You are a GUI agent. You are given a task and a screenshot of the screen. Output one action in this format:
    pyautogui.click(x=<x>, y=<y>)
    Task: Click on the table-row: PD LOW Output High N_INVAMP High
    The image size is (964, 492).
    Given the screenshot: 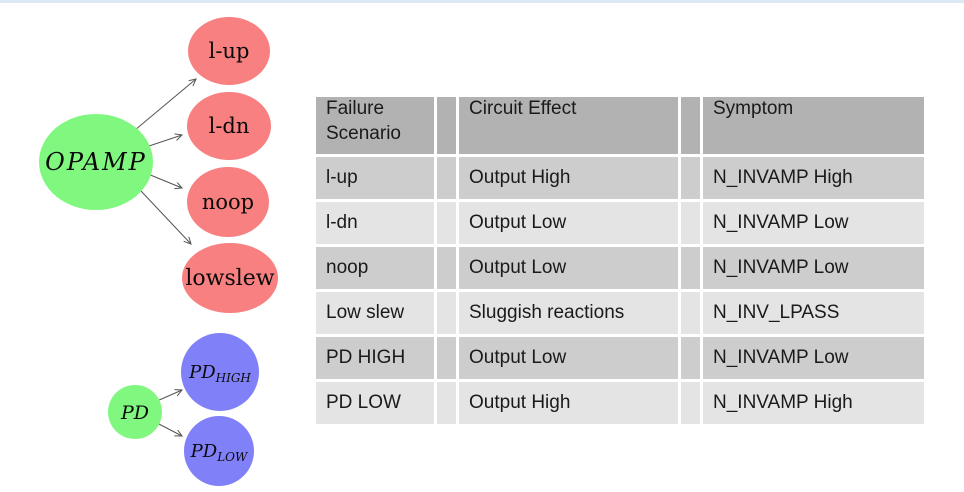 What is the action you would take?
    pyautogui.click(x=620, y=403)
    